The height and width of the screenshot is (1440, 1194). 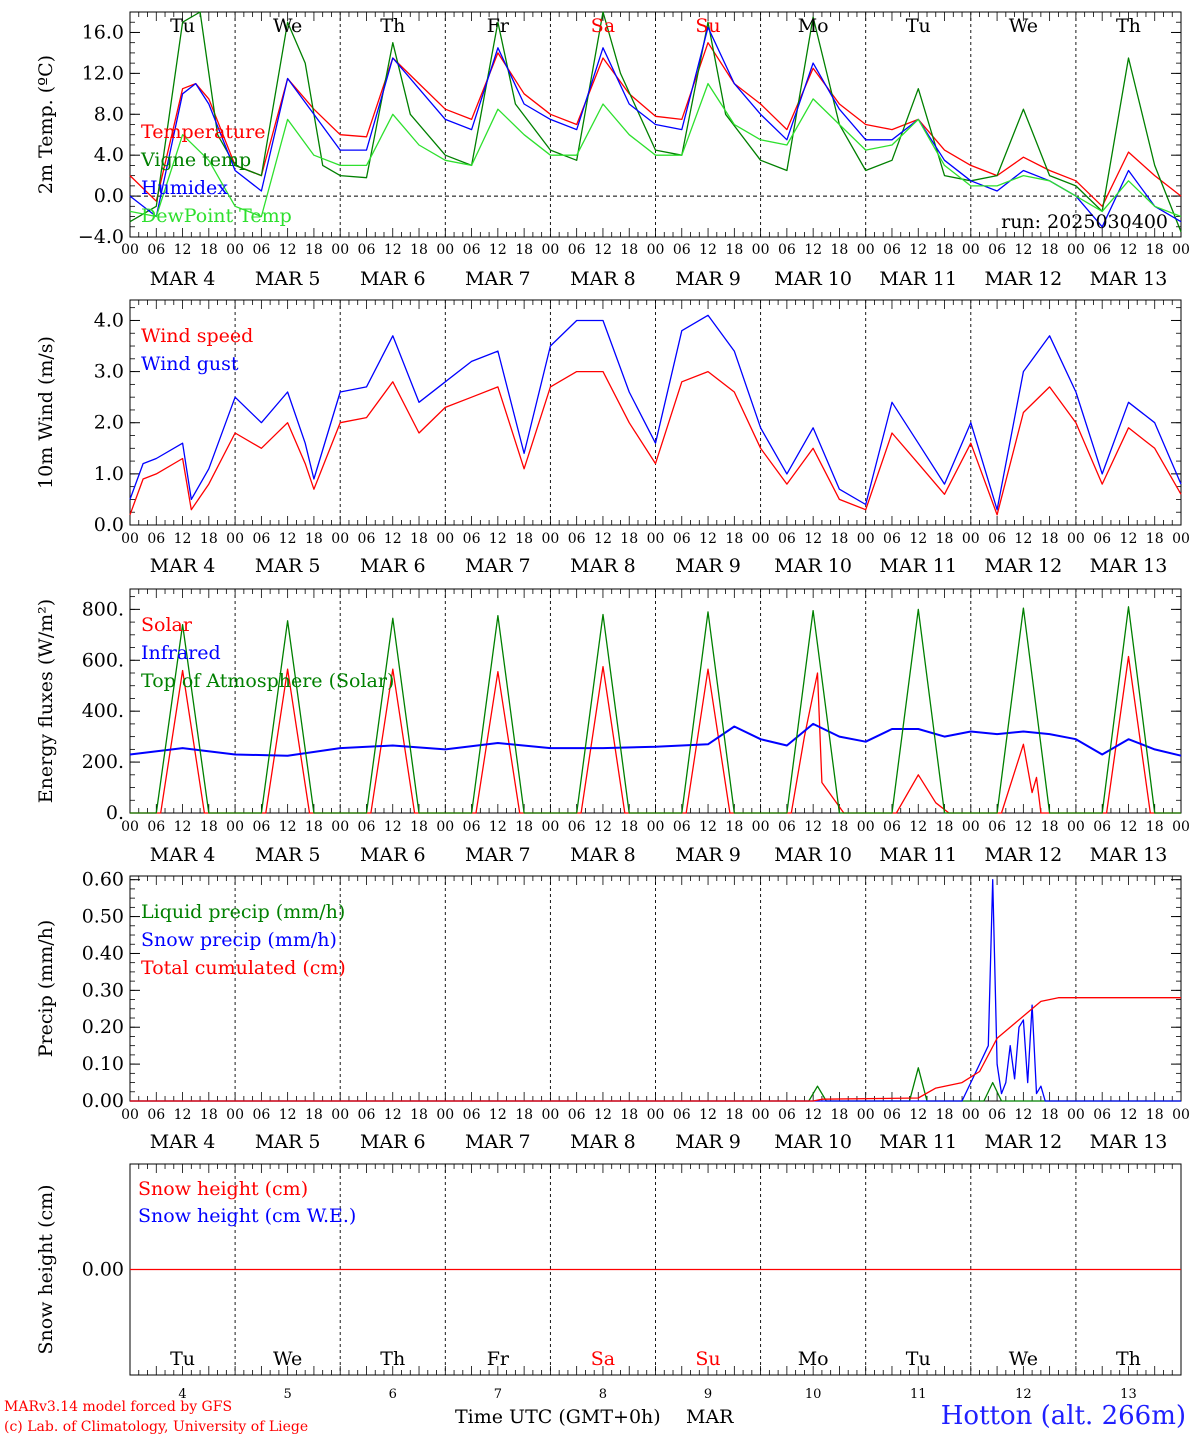 I want to click on series-wind-gust, so click(x=655, y=412).